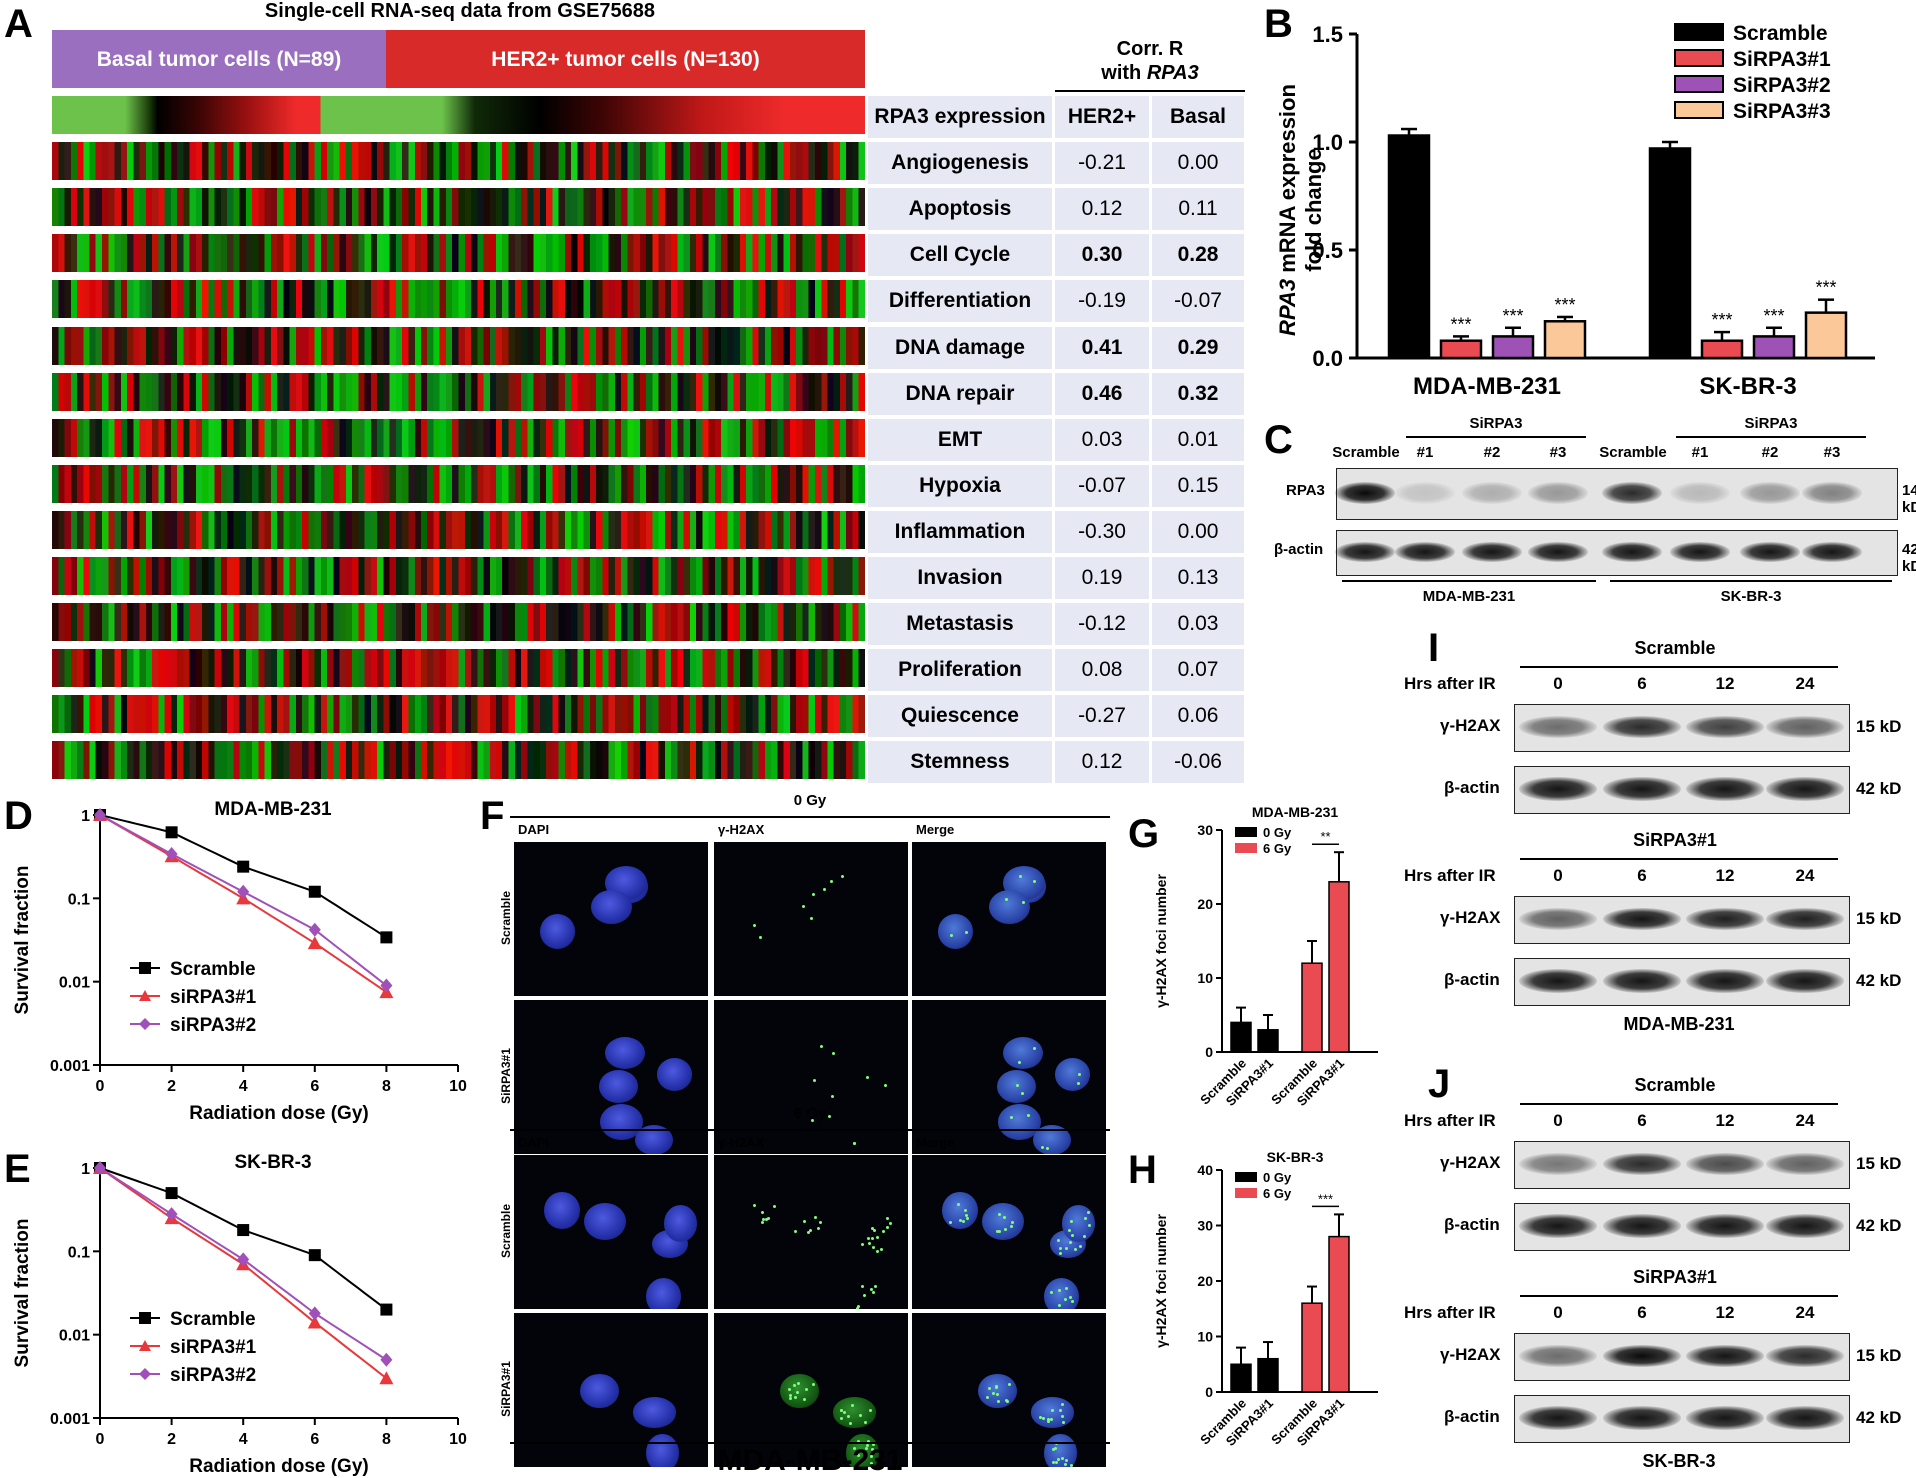 The image size is (1916, 1478). I want to click on corr-her2-value: -0.12, so click(1102, 624).